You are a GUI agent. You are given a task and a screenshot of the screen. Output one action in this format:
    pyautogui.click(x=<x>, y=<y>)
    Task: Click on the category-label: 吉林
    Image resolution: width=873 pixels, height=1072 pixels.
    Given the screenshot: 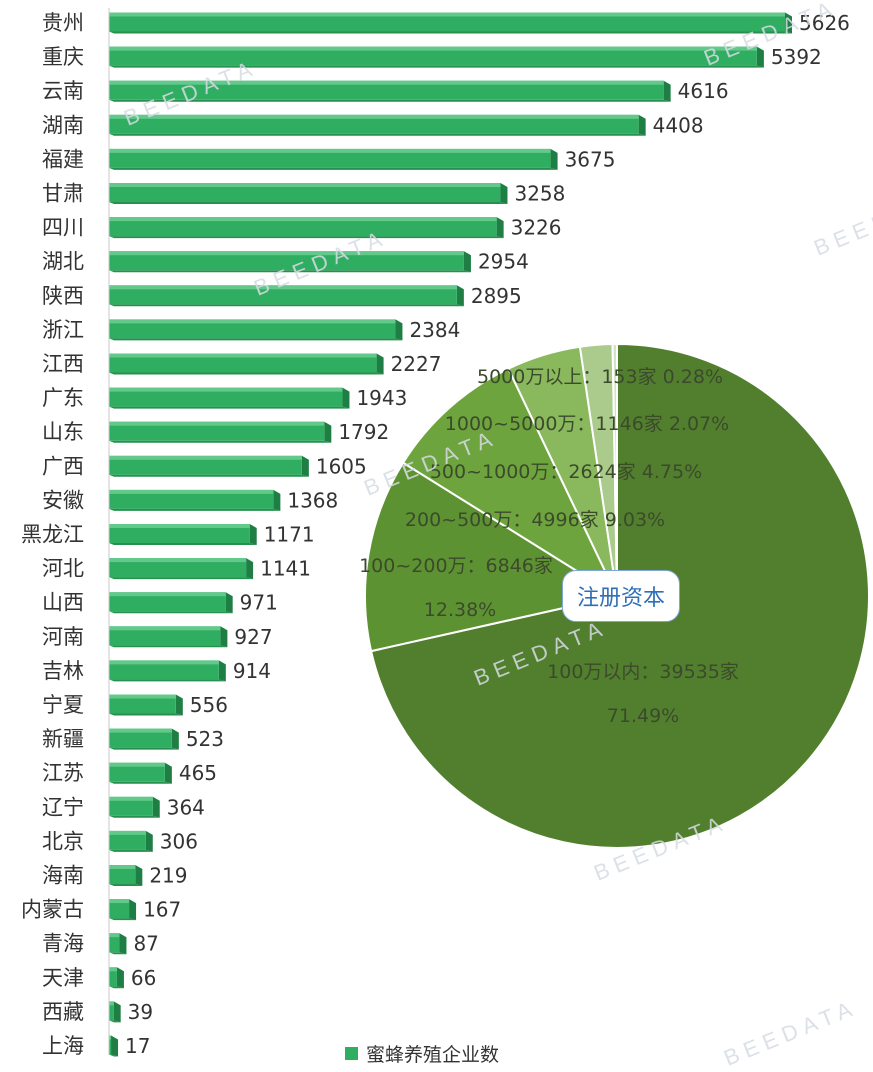 What is the action you would take?
    pyautogui.click(x=63, y=671)
    